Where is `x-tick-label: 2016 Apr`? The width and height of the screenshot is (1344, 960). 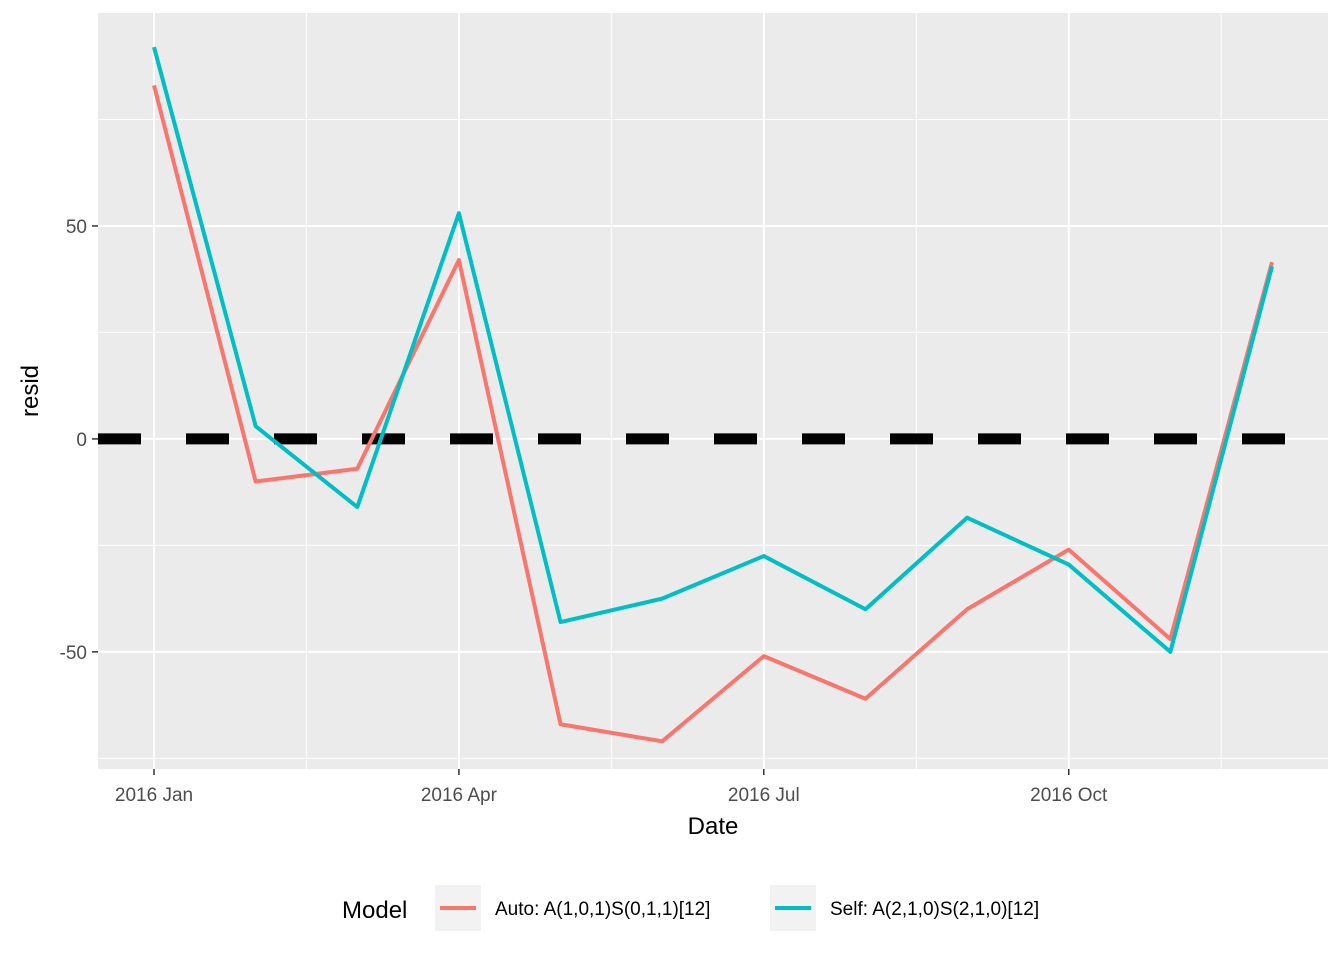
x-tick-label: 2016 Apr is located at coordinates (459, 795).